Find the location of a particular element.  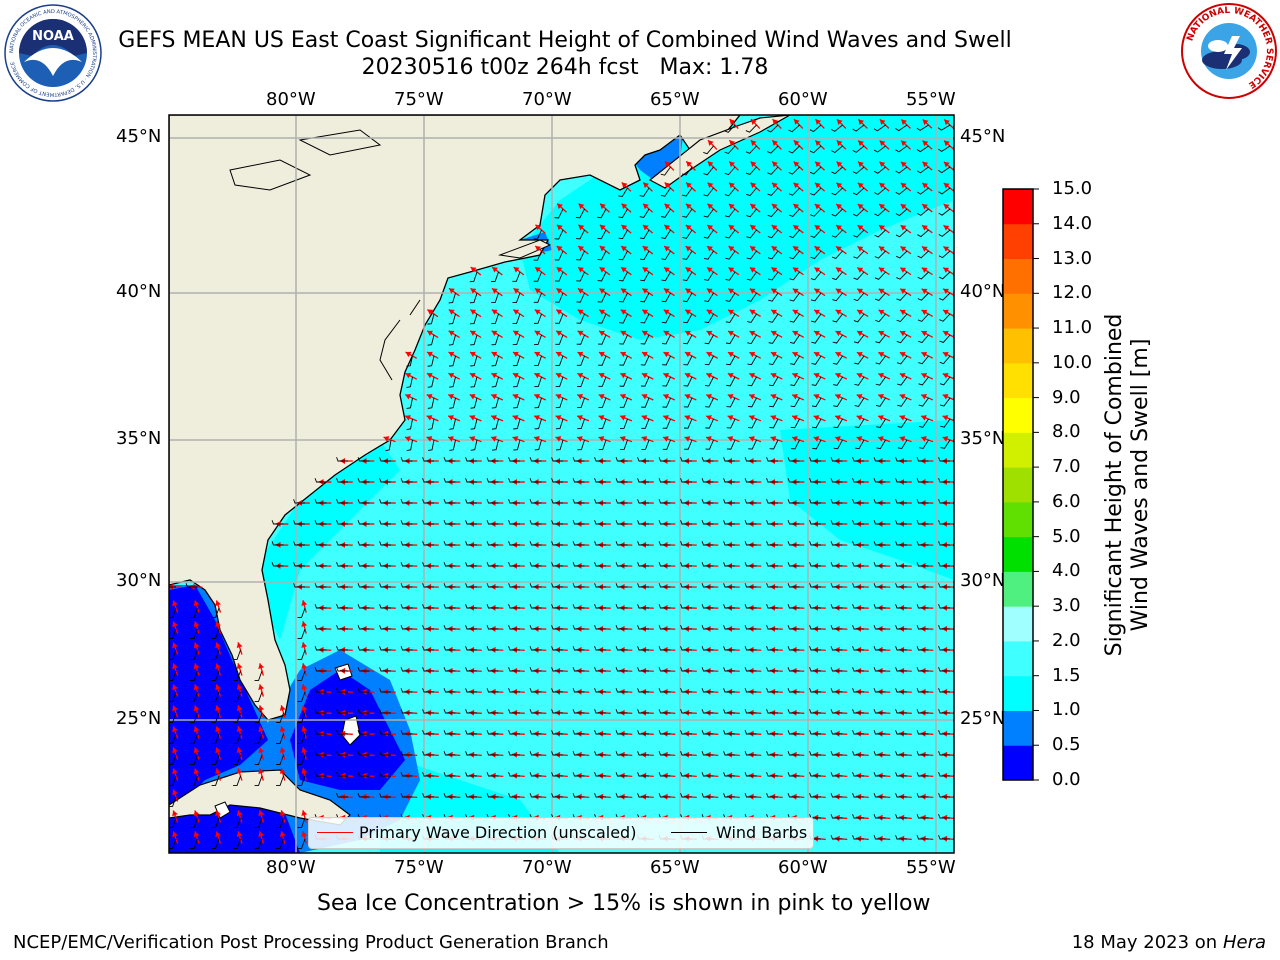

noaa-logo-text: NOAA is located at coordinates (53, 36).